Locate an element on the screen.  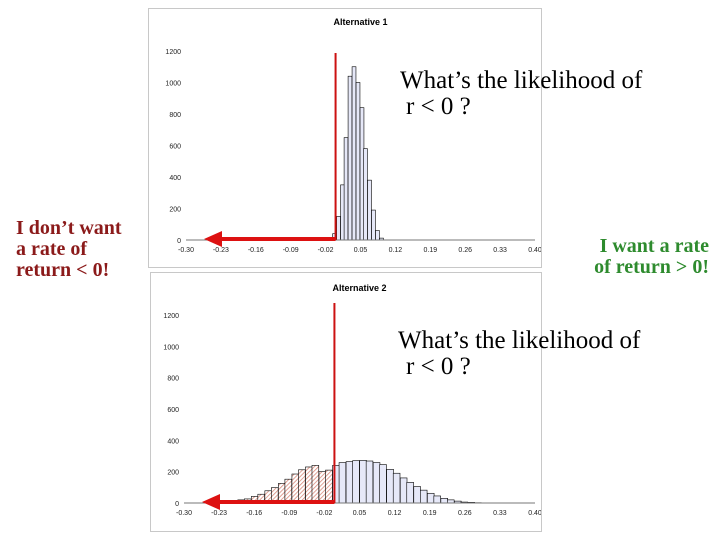
want-note: I want a rate of return > 0! is located at coordinates (634, 257).